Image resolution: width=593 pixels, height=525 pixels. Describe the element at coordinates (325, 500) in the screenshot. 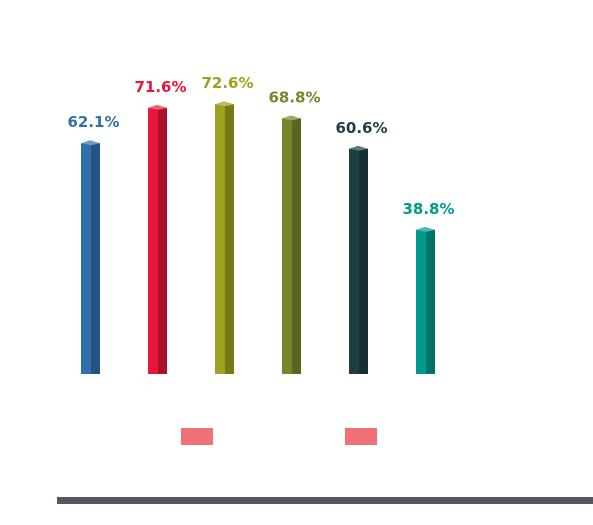

I see `bottom-rule` at that location.